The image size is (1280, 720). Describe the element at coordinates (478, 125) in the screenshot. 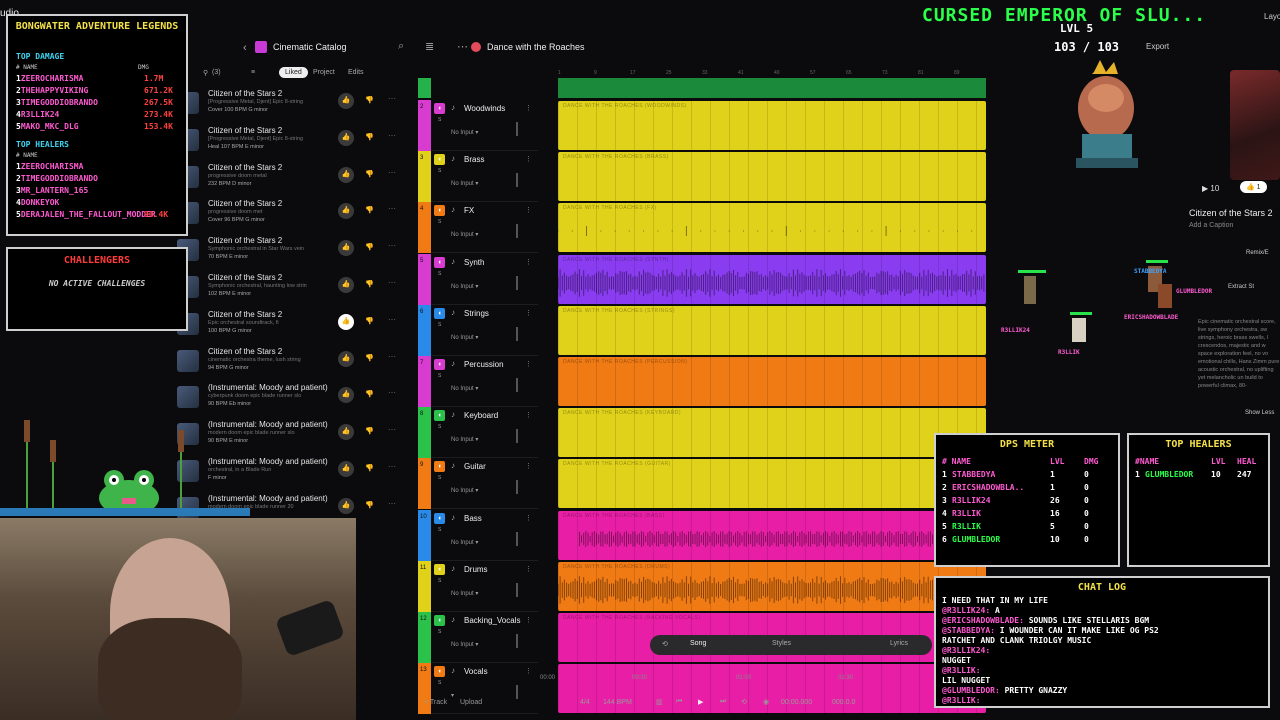

I see `track-header: 2 ◖ S ♪ Woodwinds No Input ▾ ⋮` at that location.